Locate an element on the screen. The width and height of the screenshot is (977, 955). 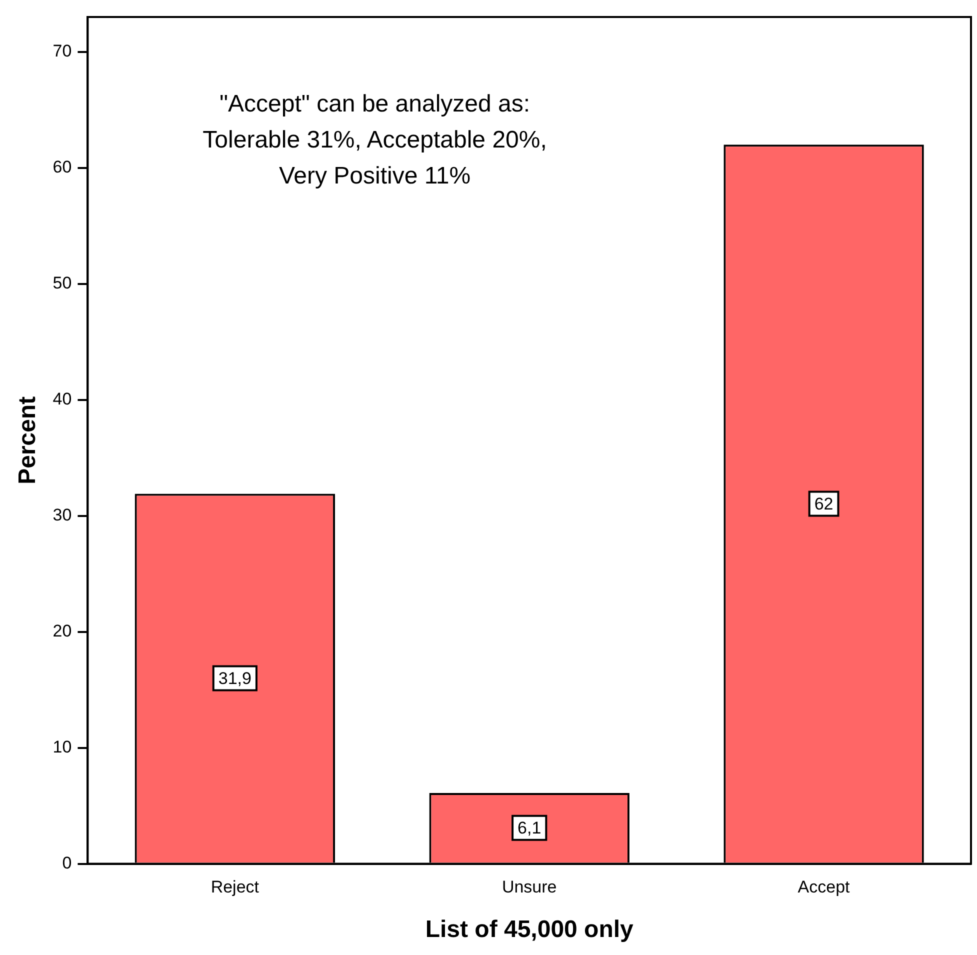
y-tick-label: 10 is located at coordinates (62, 746).